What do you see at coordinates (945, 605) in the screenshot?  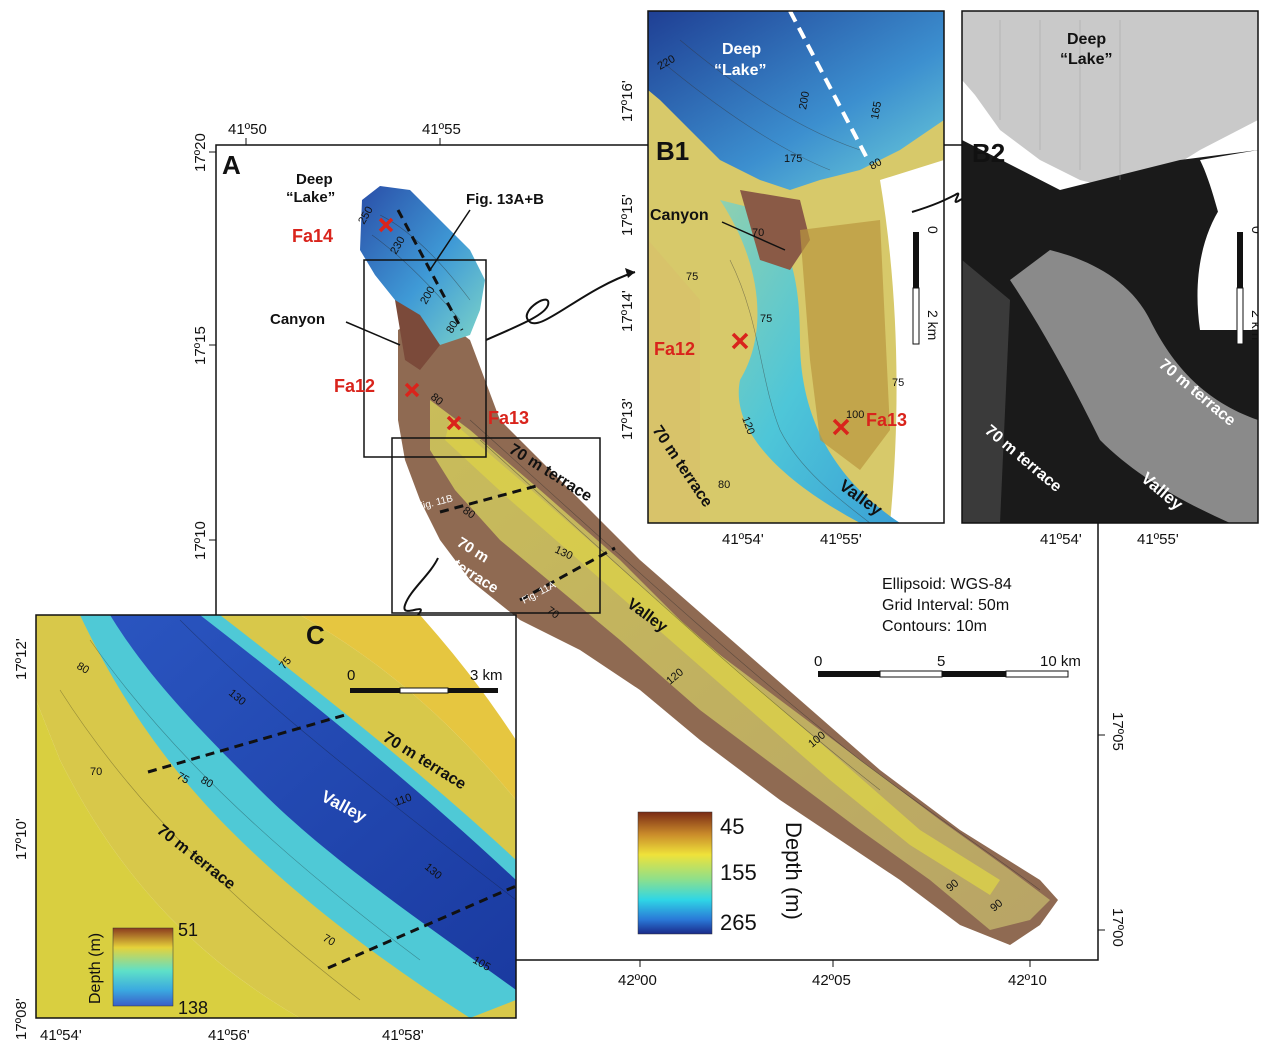 I see `info-grid: Grid Interval: 50m` at bounding box center [945, 605].